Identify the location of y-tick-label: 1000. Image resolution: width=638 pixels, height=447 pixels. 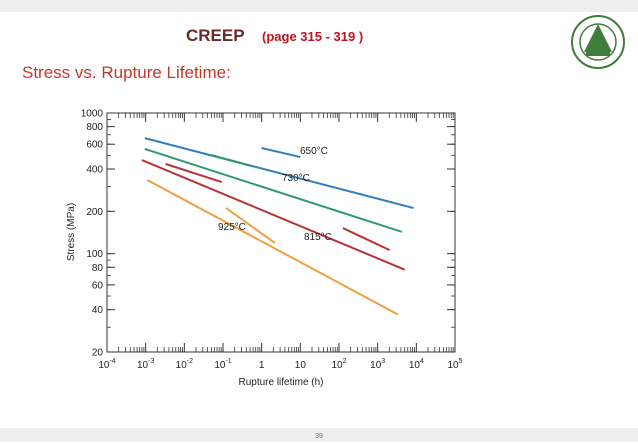
(92, 114).